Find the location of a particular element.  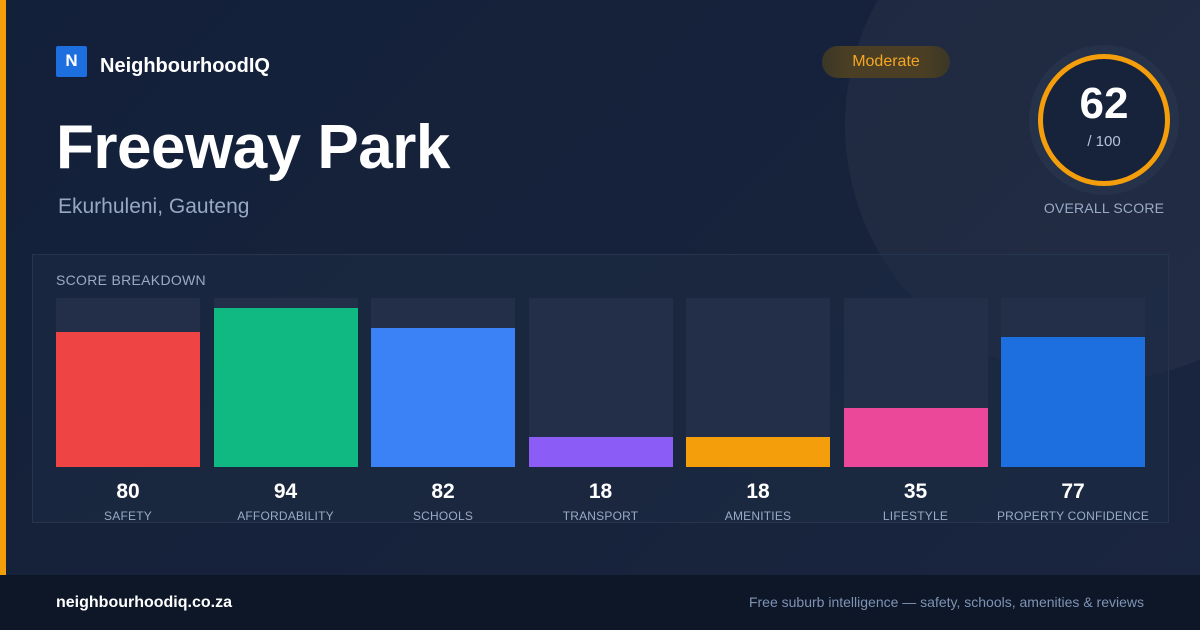

breakdown-item-safety: 80 SAFETY is located at coordinates (128, 411).